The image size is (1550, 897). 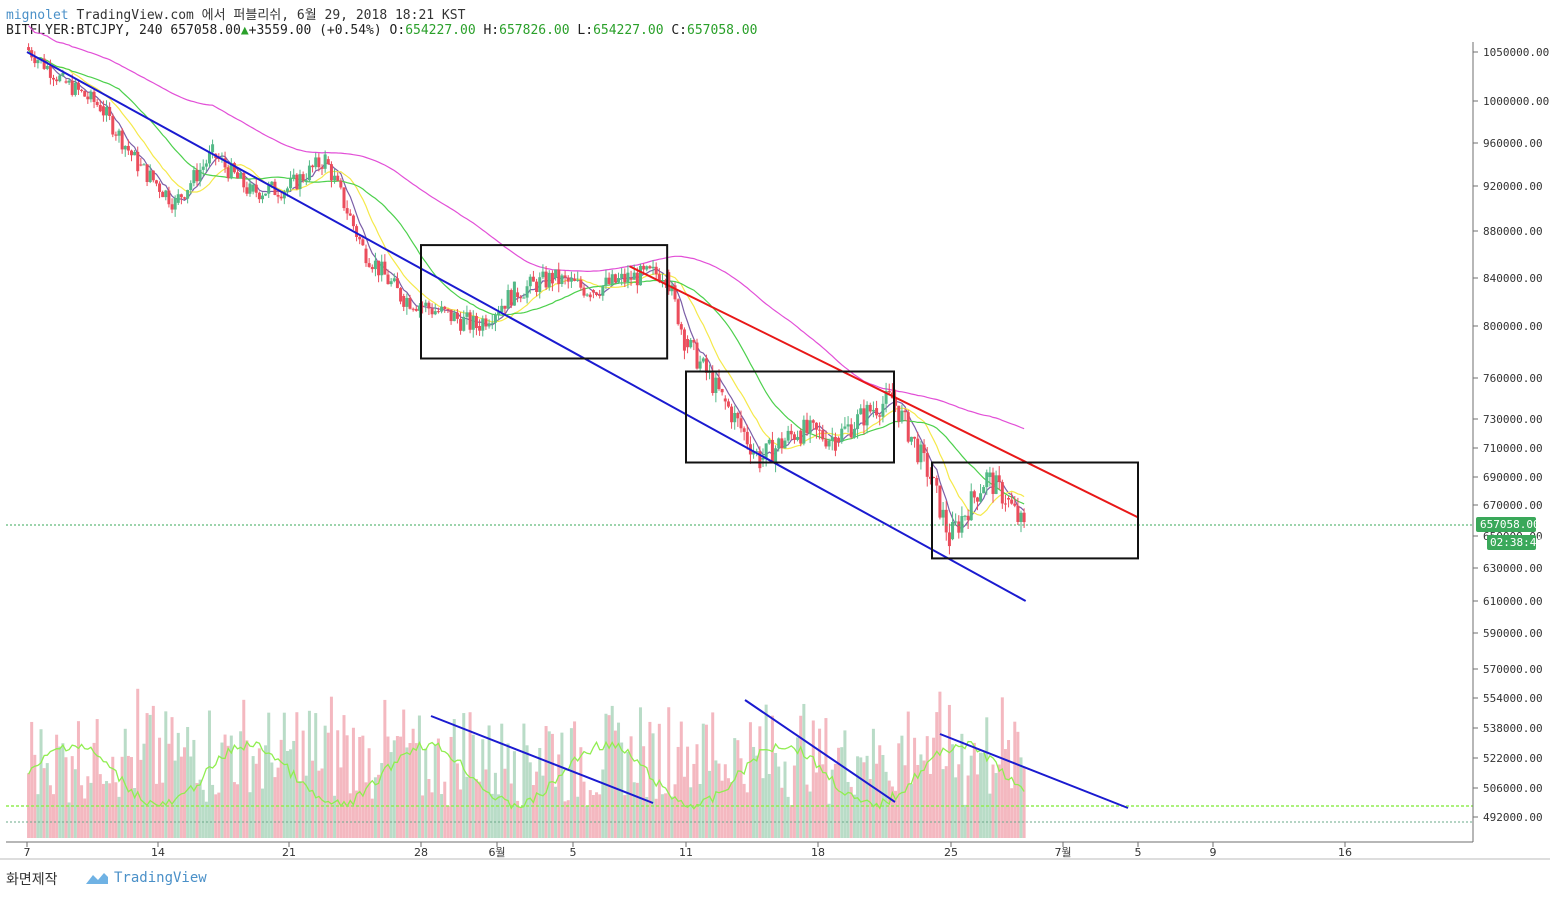 What do you see at coordinates (160, 878) in the screenshot?
I see `tradingview-brand: TradingView` at bounding box center [160, 878].